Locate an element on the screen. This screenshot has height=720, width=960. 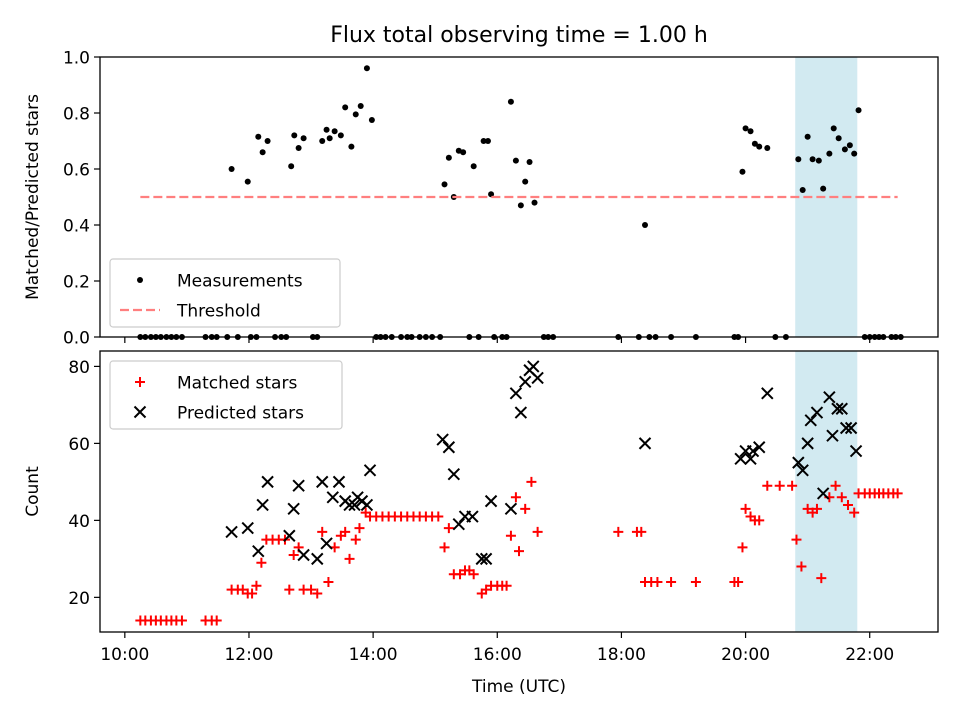
y-axis-label: Matched/Predicted stars is located at coordinates (33, 197).